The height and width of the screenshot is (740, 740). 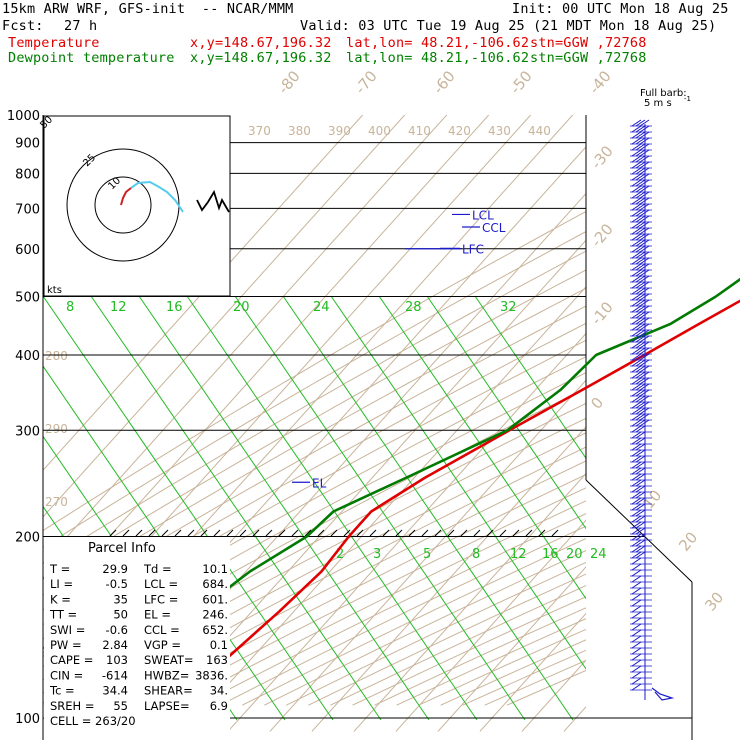 I want to click on mixing-ratio-label: 12, so click(x=518, y=554).